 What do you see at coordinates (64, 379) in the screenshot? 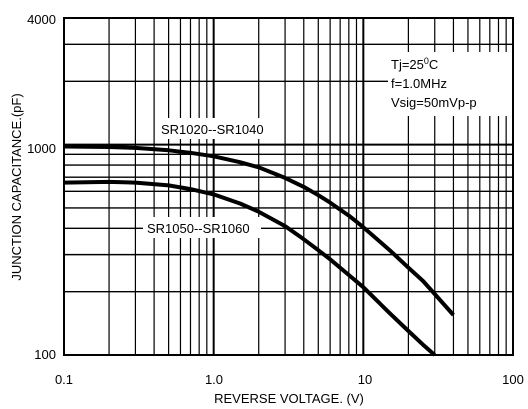
I see `x-tick-label: 0.1` at bounding box center [64, 379].